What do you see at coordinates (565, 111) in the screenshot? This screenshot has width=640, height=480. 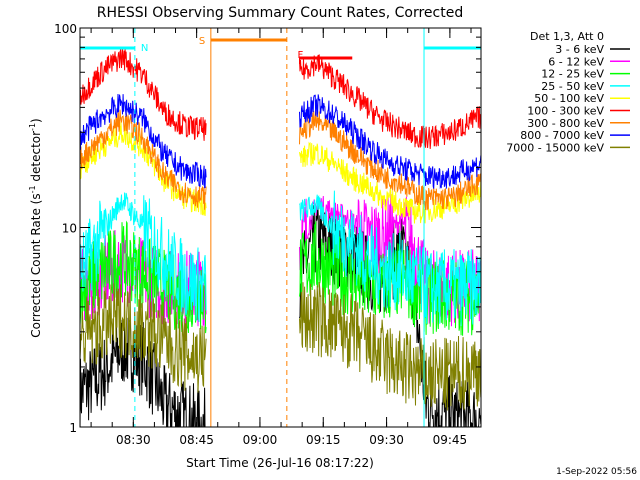 I see `legend-label-100-300-kev: 100 - 300 keV` at bounding box center [565, 111].